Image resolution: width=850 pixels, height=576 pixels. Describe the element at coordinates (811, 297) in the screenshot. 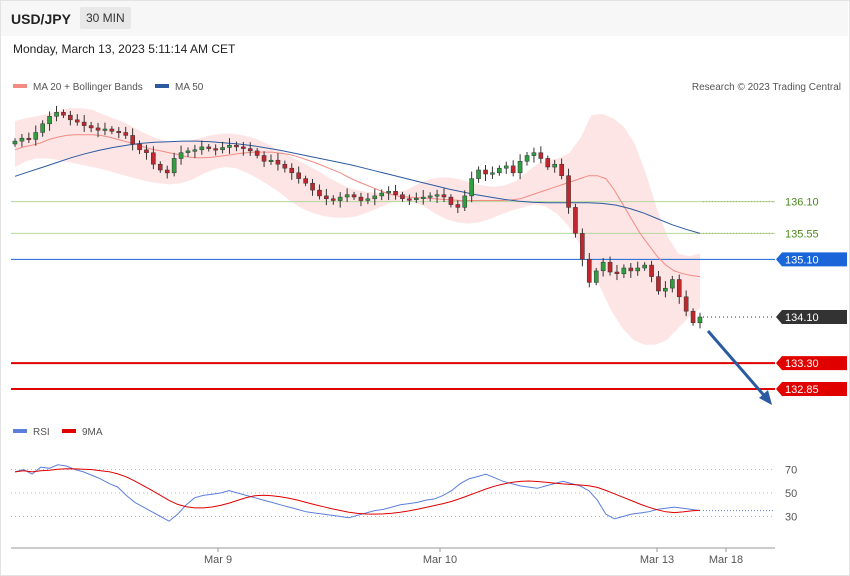

I see `level-labels: 136.10 135.55 135.10 134.10 133.30 132.85` at that location.